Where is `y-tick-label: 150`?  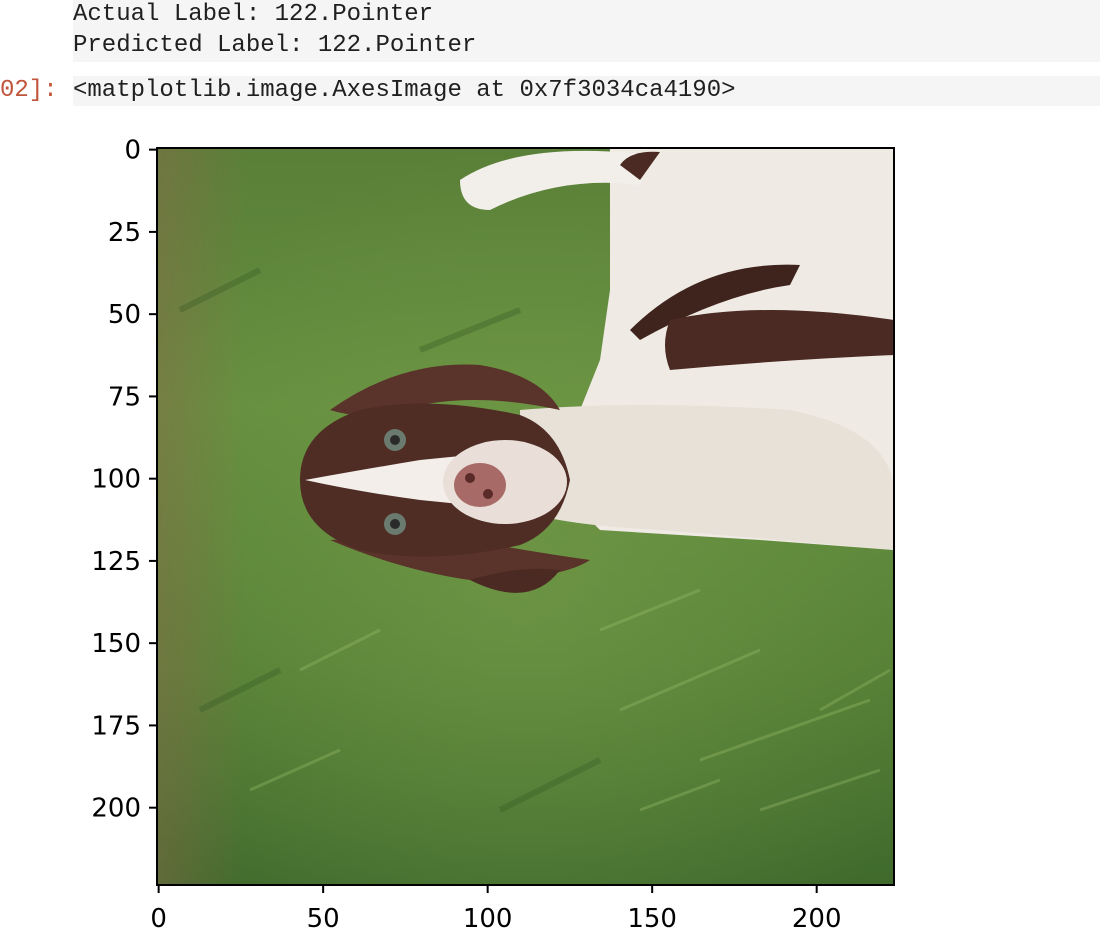
y-tick-label: 150 is located at coordinates (116, 644).